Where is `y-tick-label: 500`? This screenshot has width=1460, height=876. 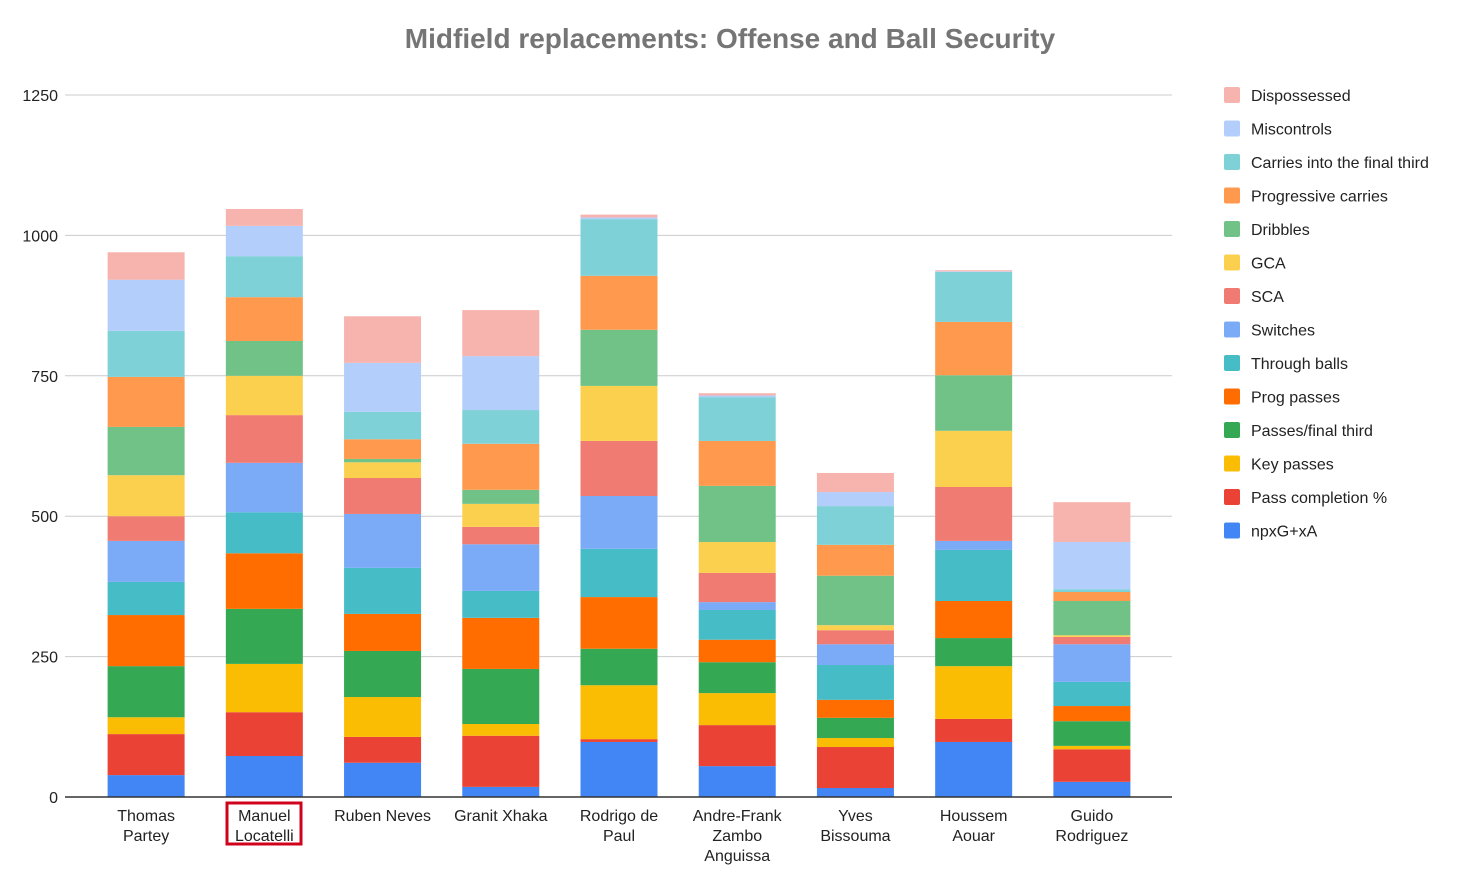
y-tick-label: 500 is located at coordinates (44, 517).